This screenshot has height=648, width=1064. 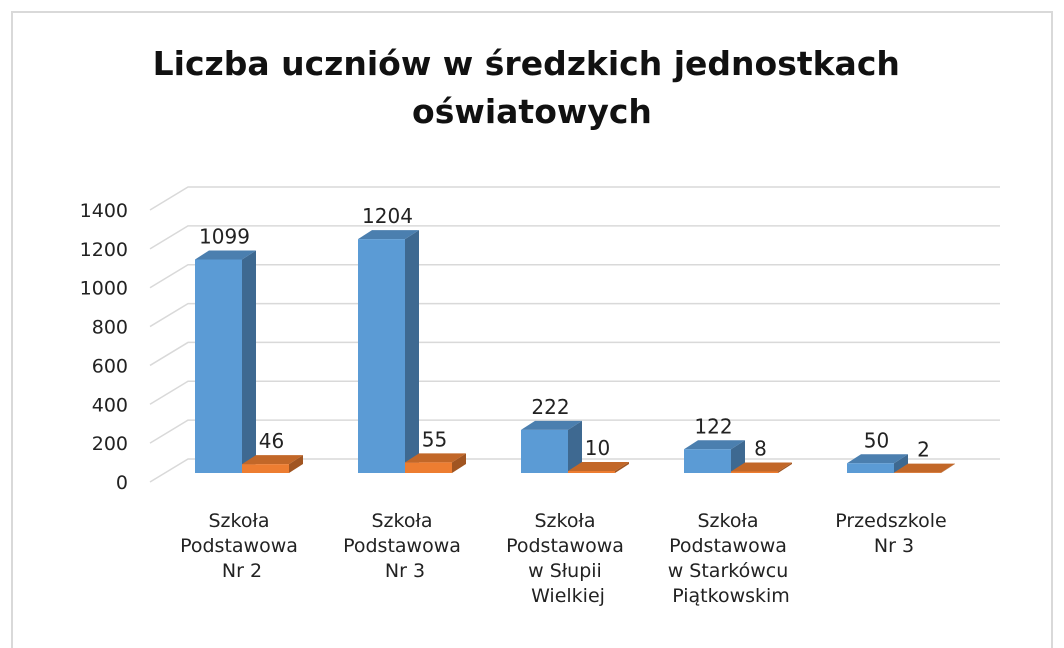 What do you see at coordinates (104, 211) in the screenshot?
I see `y-tick-label: 1400` at bounding box center [104, 211].